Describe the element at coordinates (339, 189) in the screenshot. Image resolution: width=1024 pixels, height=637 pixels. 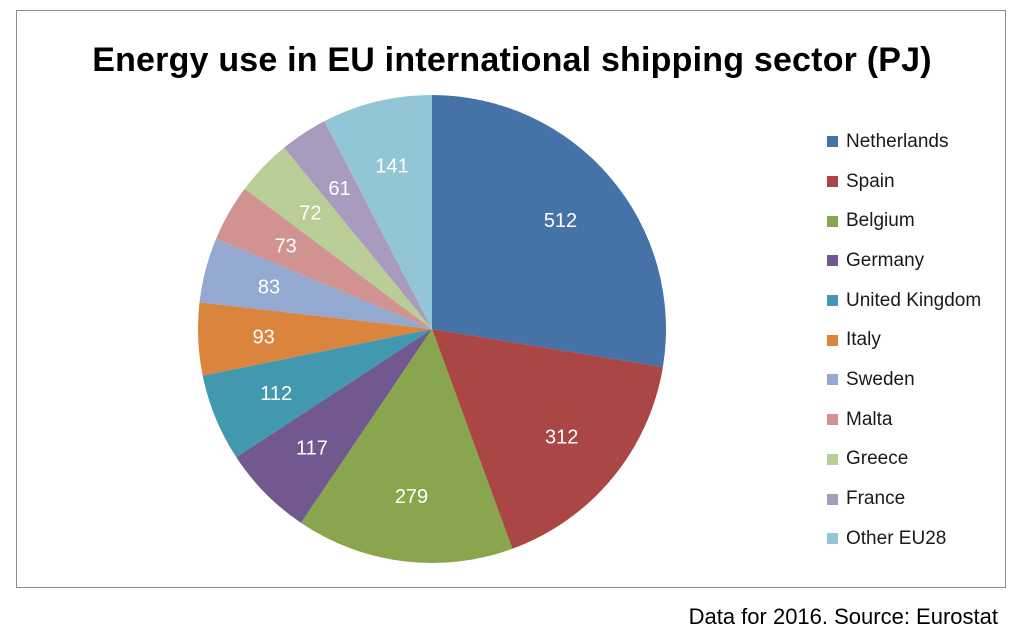
I see `data-label-france: 61` at that location.